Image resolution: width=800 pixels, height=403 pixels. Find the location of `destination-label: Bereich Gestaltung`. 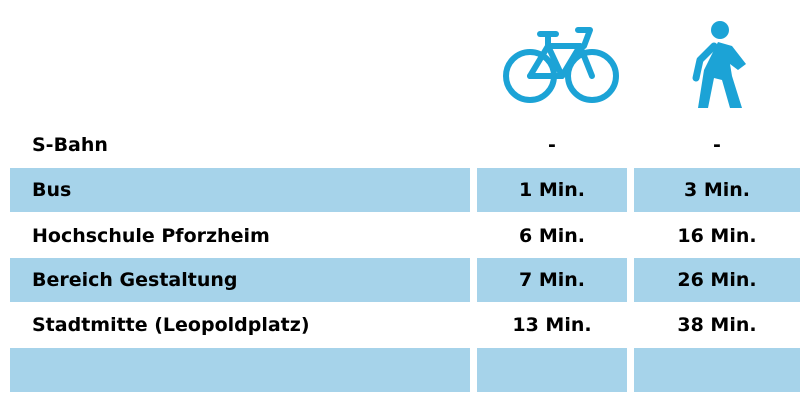

destination-label: Bereich Gestaltung is located at coordinates (240, 280).